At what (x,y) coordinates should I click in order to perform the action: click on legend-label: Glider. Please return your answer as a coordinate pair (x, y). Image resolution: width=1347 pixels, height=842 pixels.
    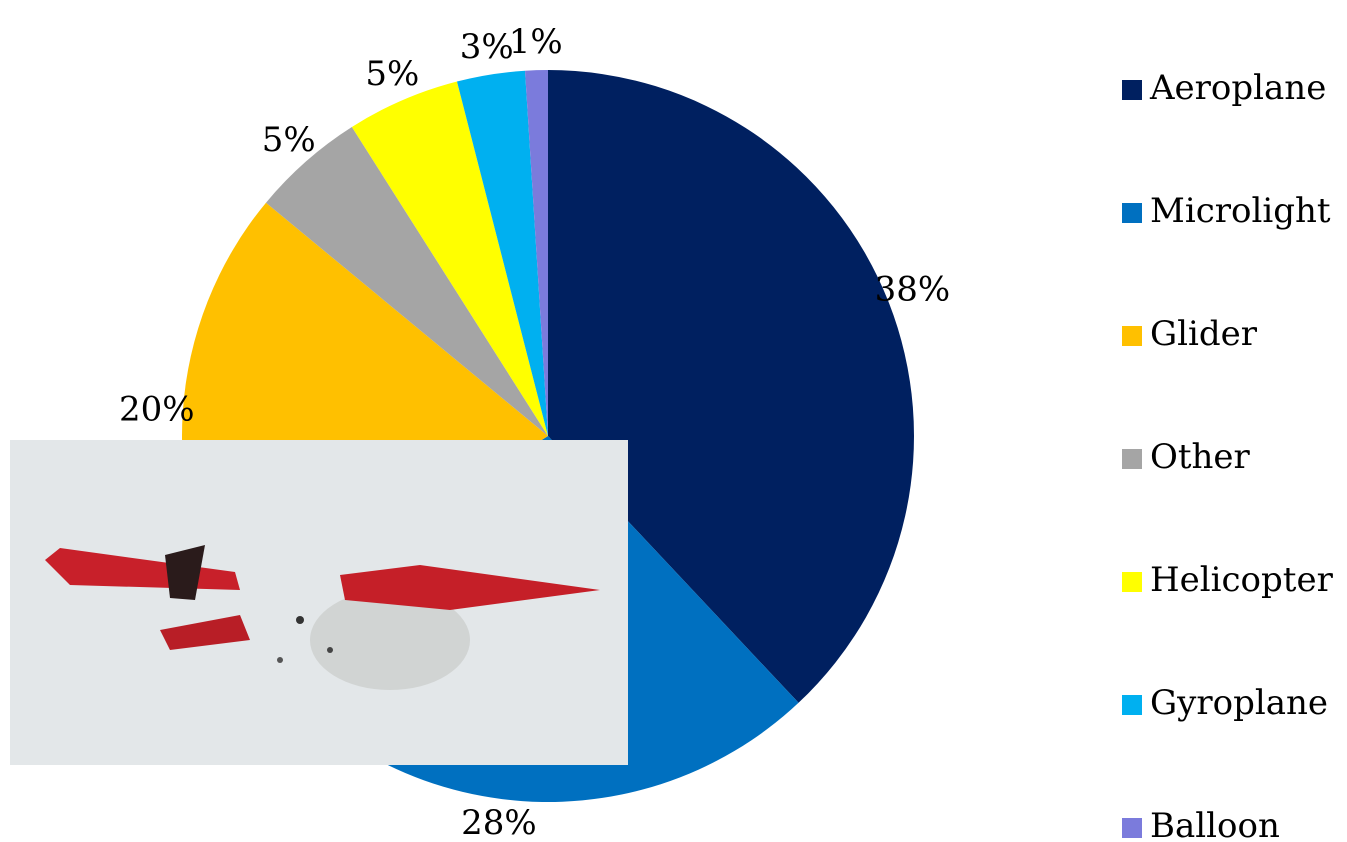
    Looking at the image, I should click on (1204, 334).